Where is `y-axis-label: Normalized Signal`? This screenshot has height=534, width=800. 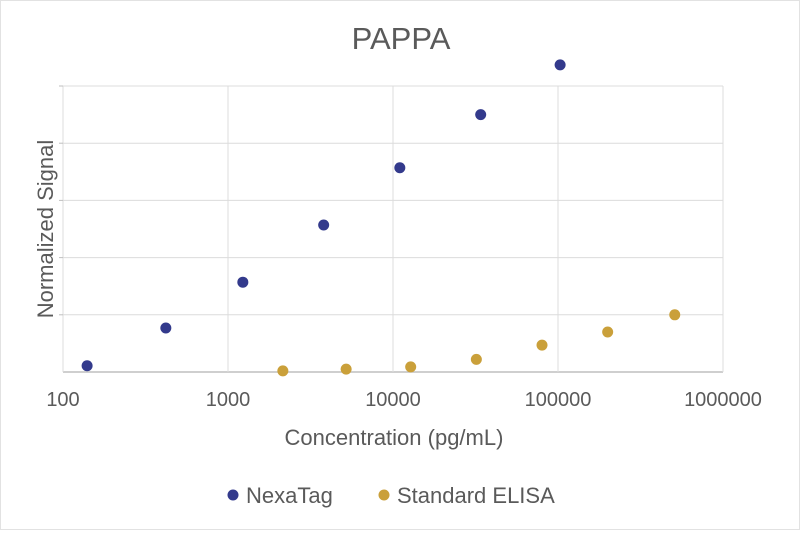 y-axis-label: Normalized Signal is located at coordinates (45, 229).